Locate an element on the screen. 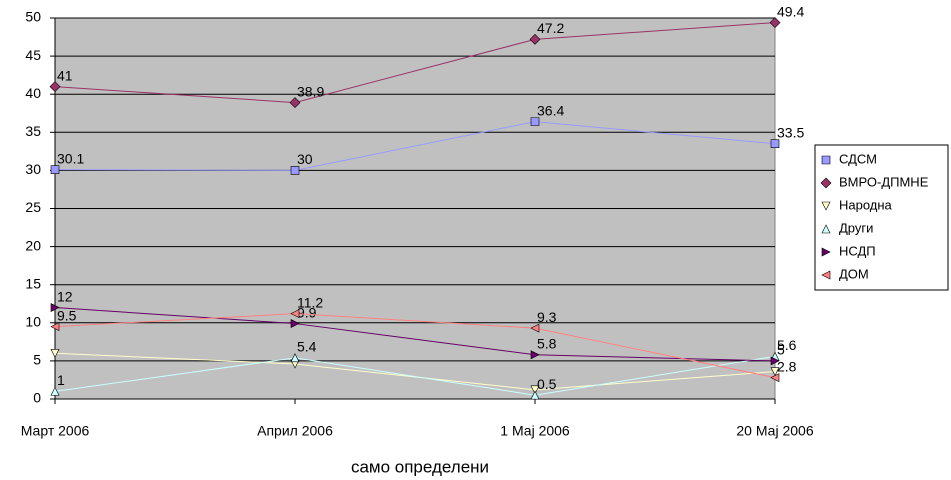 The width and height of the screenshot is (951, 480). data-label: 49.4 is located at coordinates (790, 11).